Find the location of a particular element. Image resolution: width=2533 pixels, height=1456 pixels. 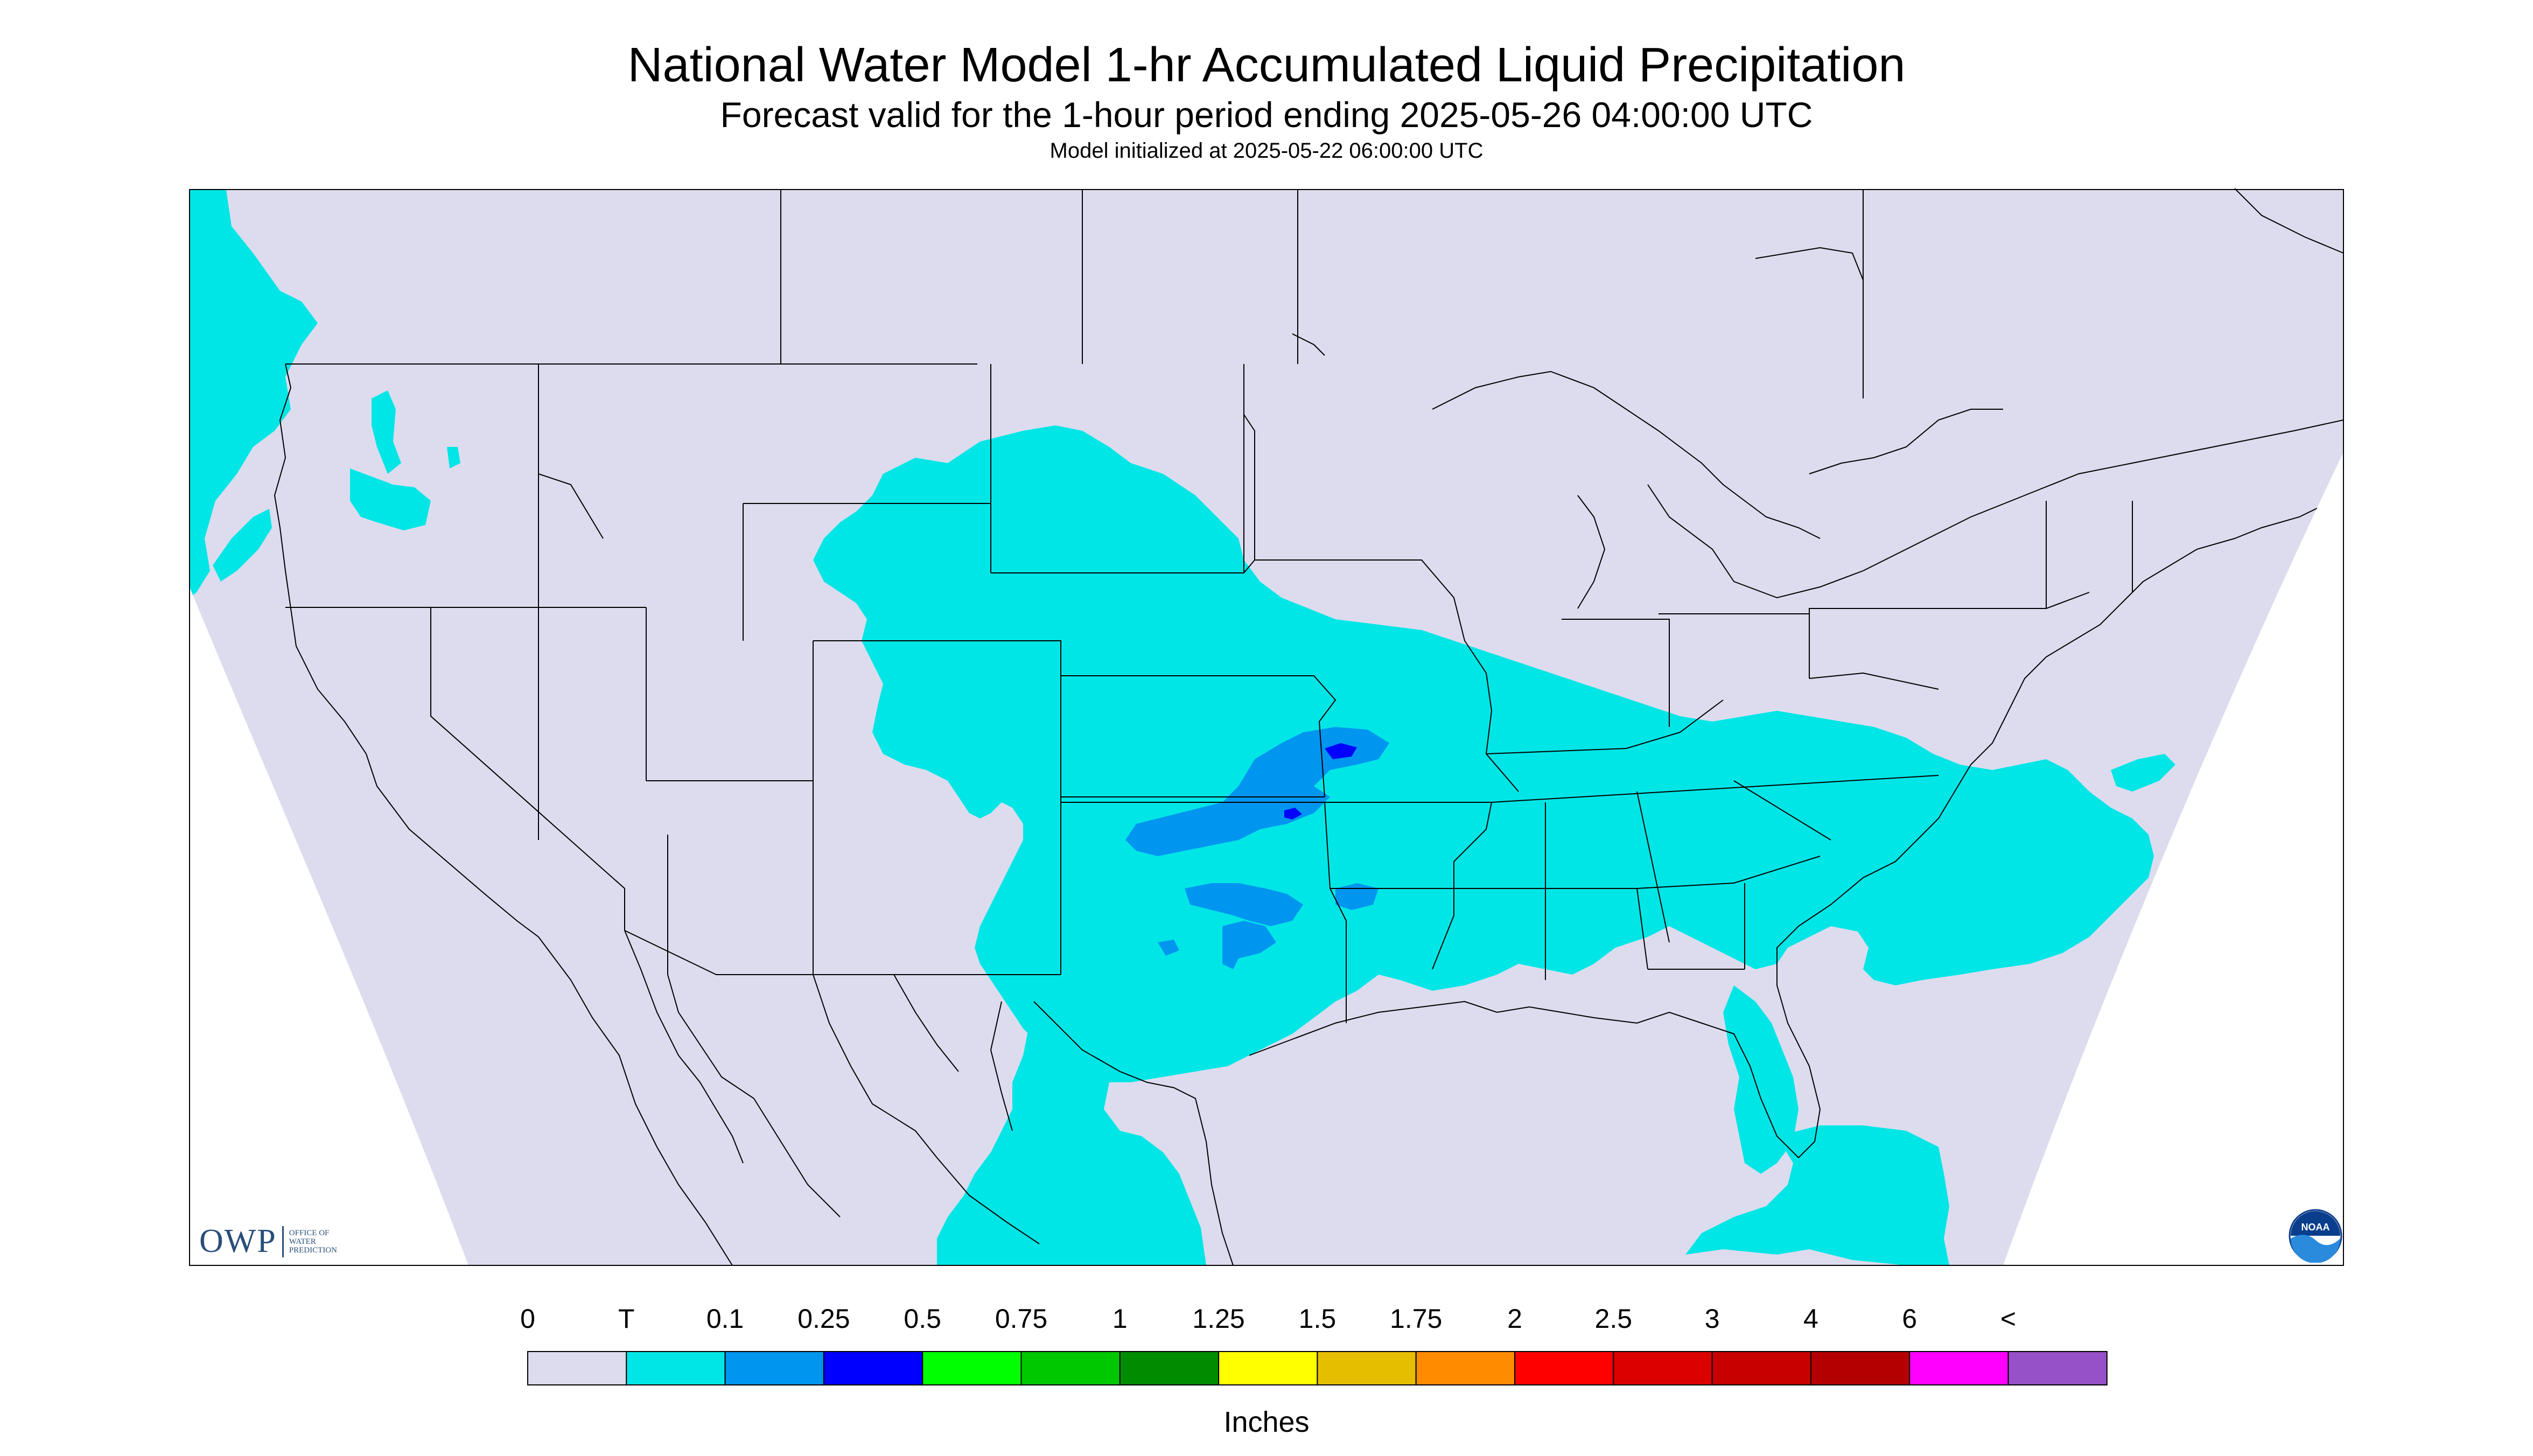

owp-line-2: WATER is located at coordinates (303, 1241).